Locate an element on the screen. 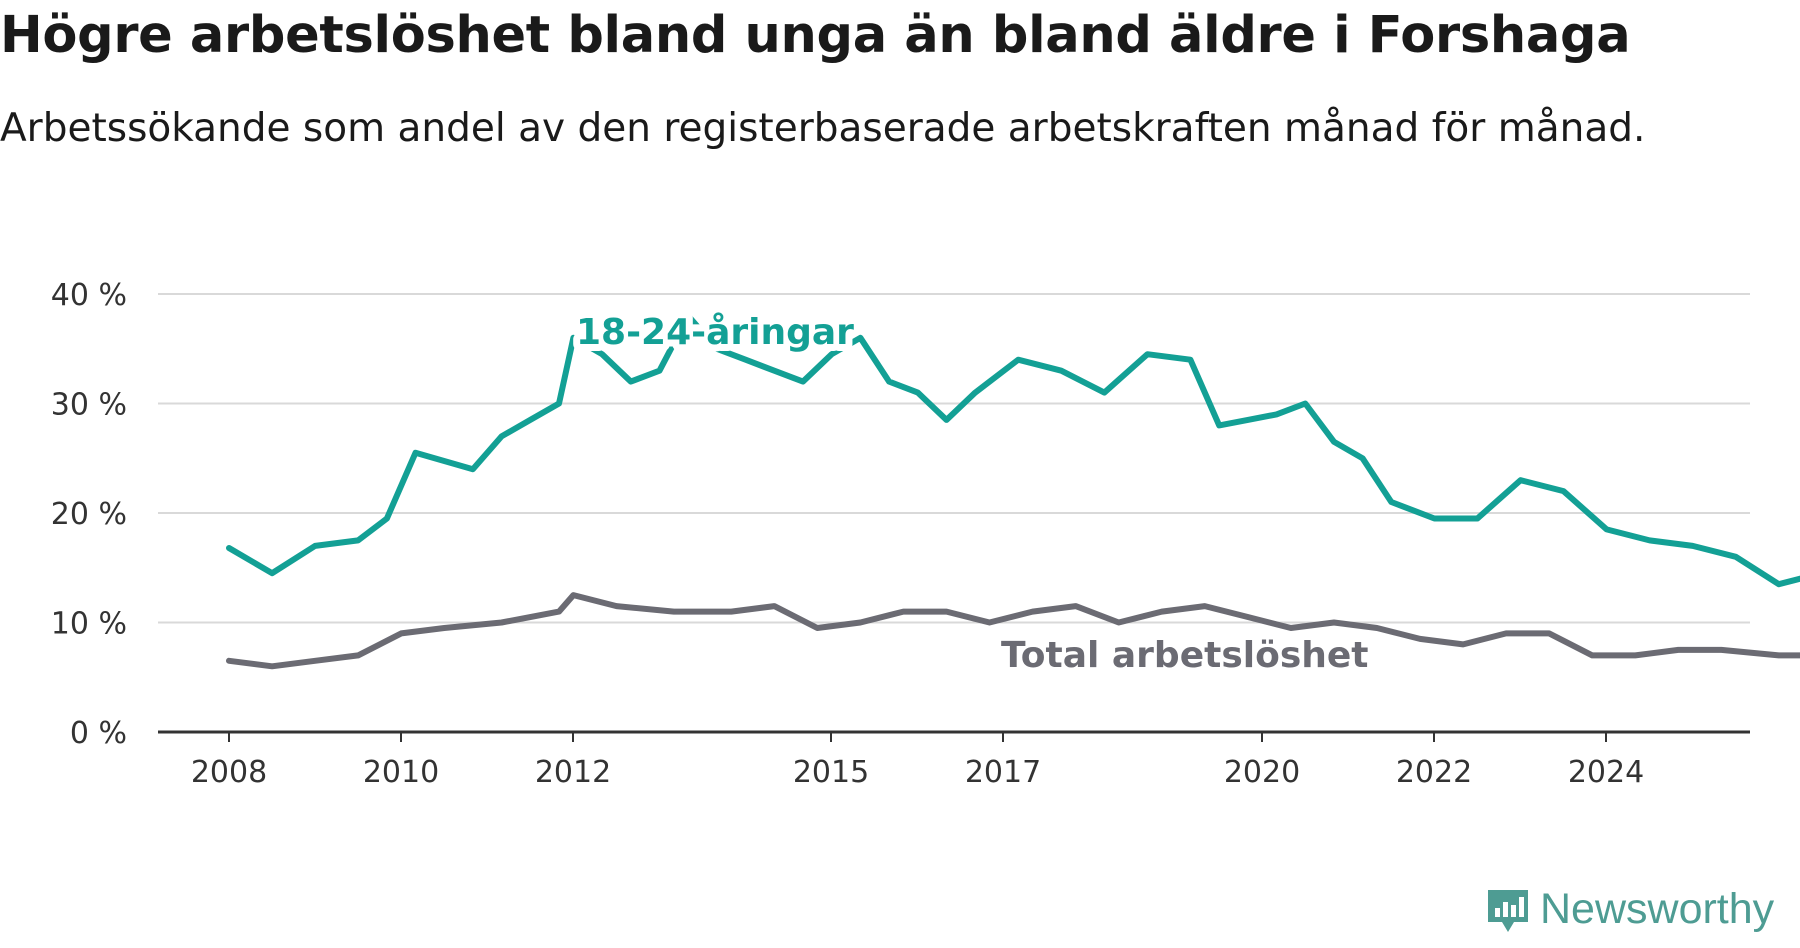 The height and width of the screenshot is (948, 1800). x-tick-label: 2012 is located at coordinates (573, 772).